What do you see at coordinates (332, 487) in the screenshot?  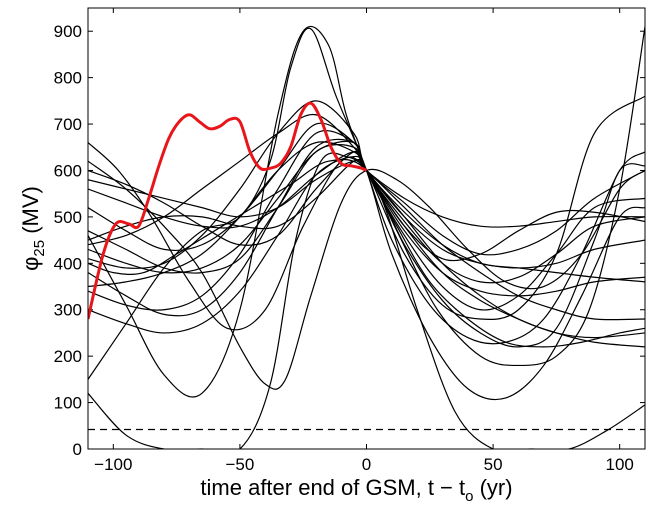 I see `x-axis-title-main: time after end of GSM, t − t` at bounding box center [332, 487].